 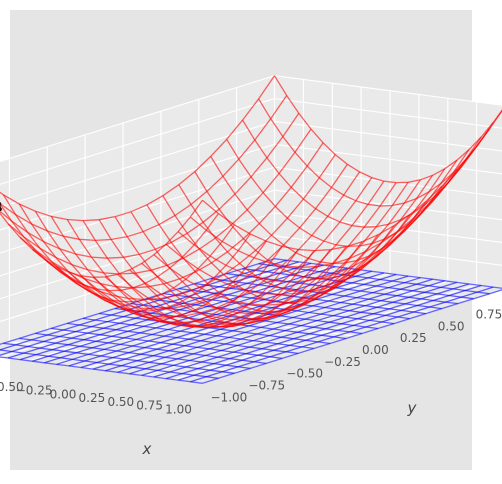 I want to click on x-tick-label: 0.50, so click(x=120, y=402).